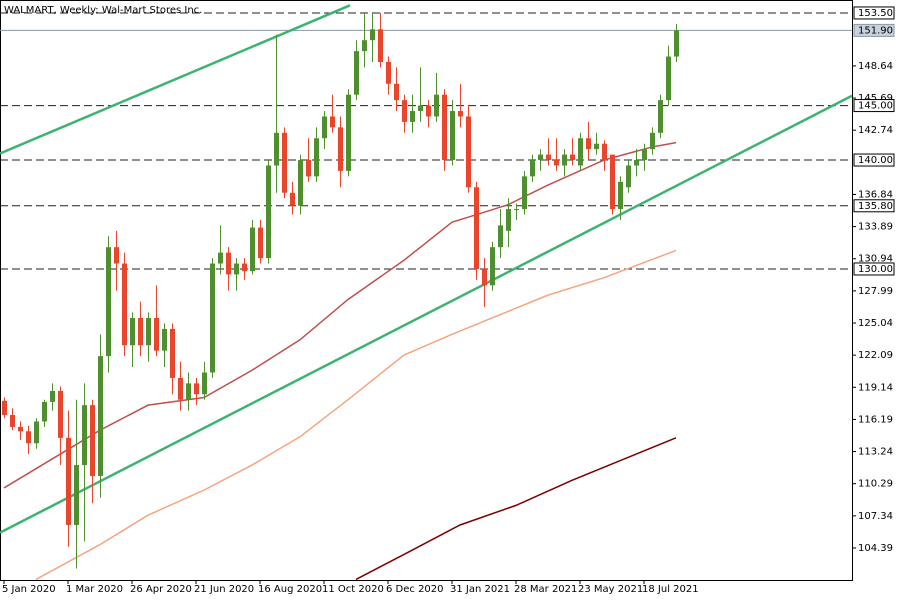  What do you see at coordinates (29, 589) in the screenshot?
I see `x-tick-label: 5 Jan 2020` at bounding box center [29, 589].